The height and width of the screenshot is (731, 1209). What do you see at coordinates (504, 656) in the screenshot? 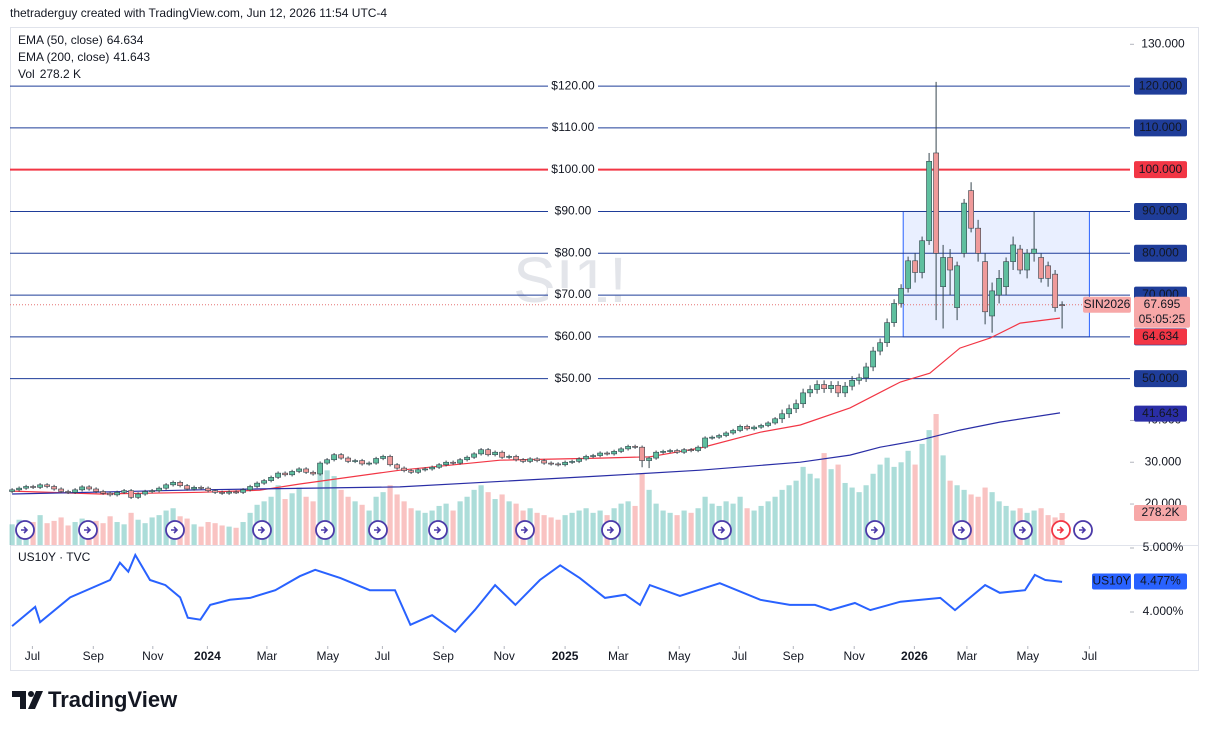
I see `x-tick-label: Nov` at bounding box center [504, 656].